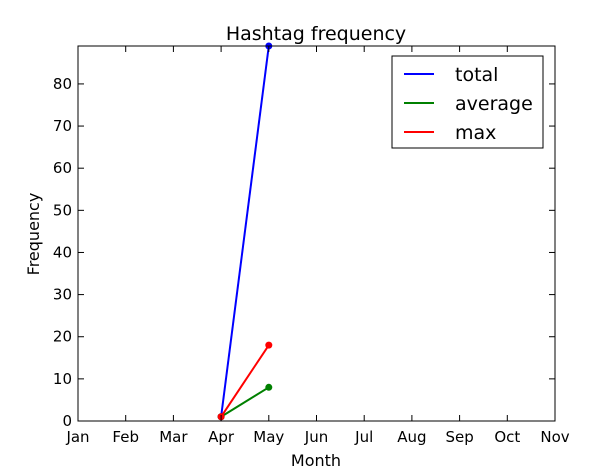  I want to click on series-line-total, so click(245, 231).